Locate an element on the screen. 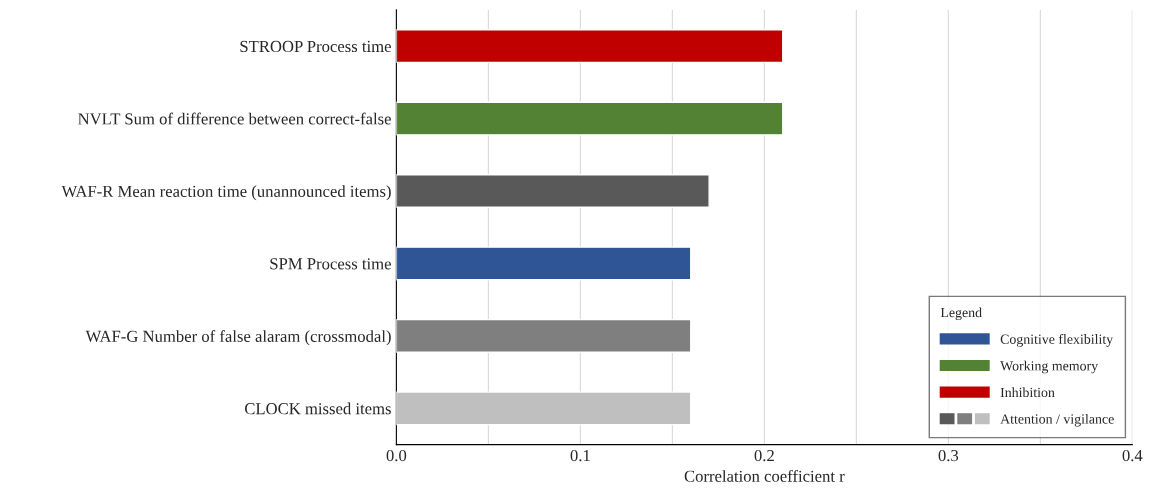 The height and width of the screenshot is (494, 1159). y-tick-label: SPM Process time is located at coordinates (330, 264).